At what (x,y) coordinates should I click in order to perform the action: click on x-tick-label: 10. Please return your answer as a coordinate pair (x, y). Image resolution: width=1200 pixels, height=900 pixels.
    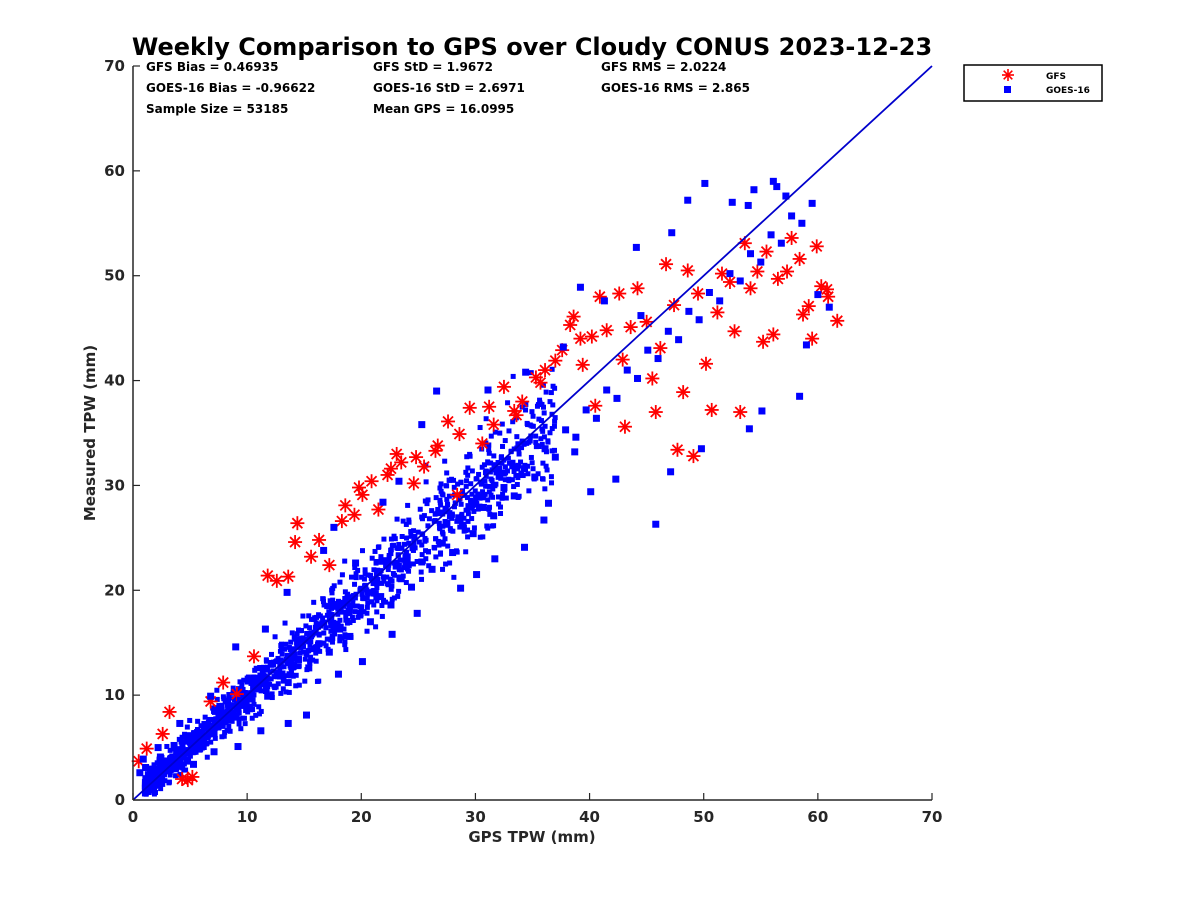
    Looking at the image, I should click on (247, 817).